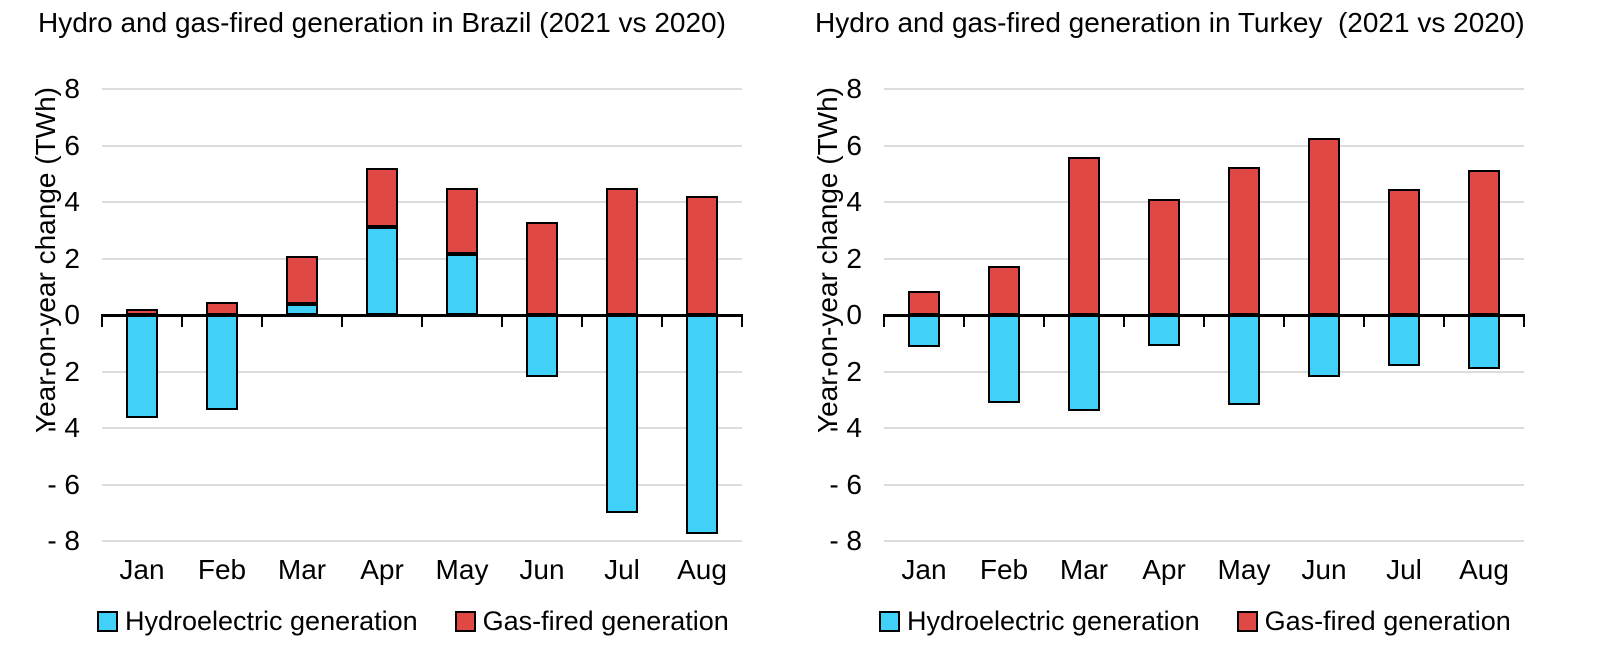 The width and height of the screenshot is (1600, 650). What do you see at coordinates (422, 541) in the screenshot?
I see `gridline--8` at bounding box center [422, 541].